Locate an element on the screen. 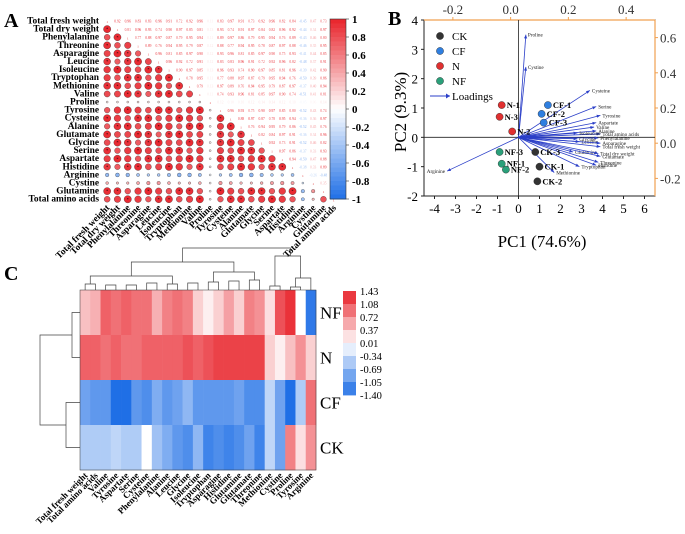  corr-value: -0.51 is located at coordinates (303, 95).